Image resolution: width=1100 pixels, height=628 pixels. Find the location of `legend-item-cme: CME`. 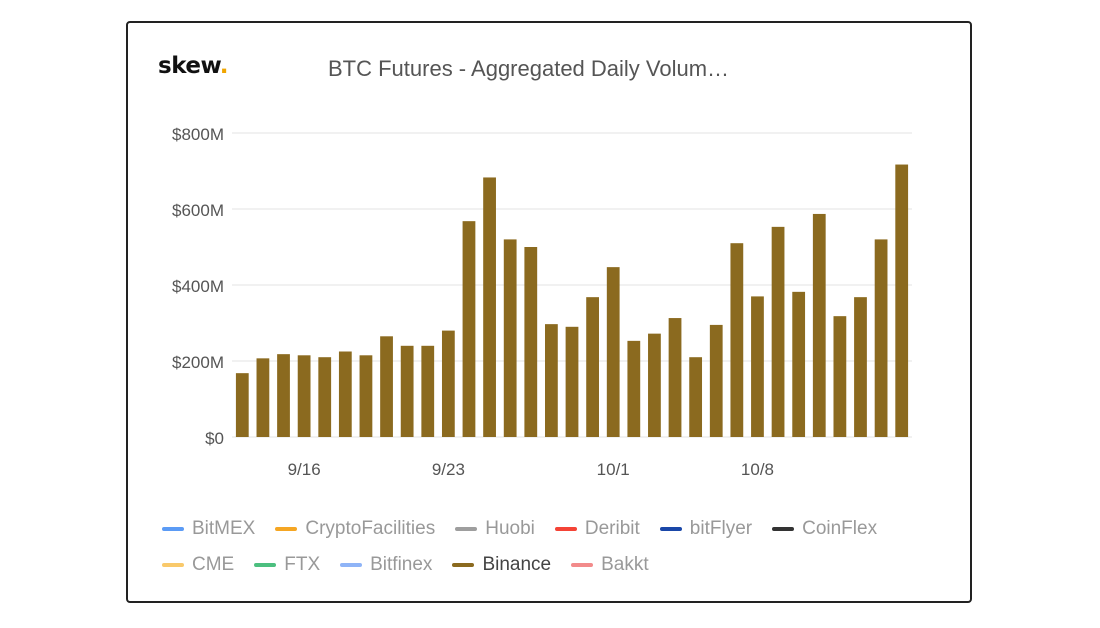

legend-item-cme: CME is located at coordinates (198, 565).